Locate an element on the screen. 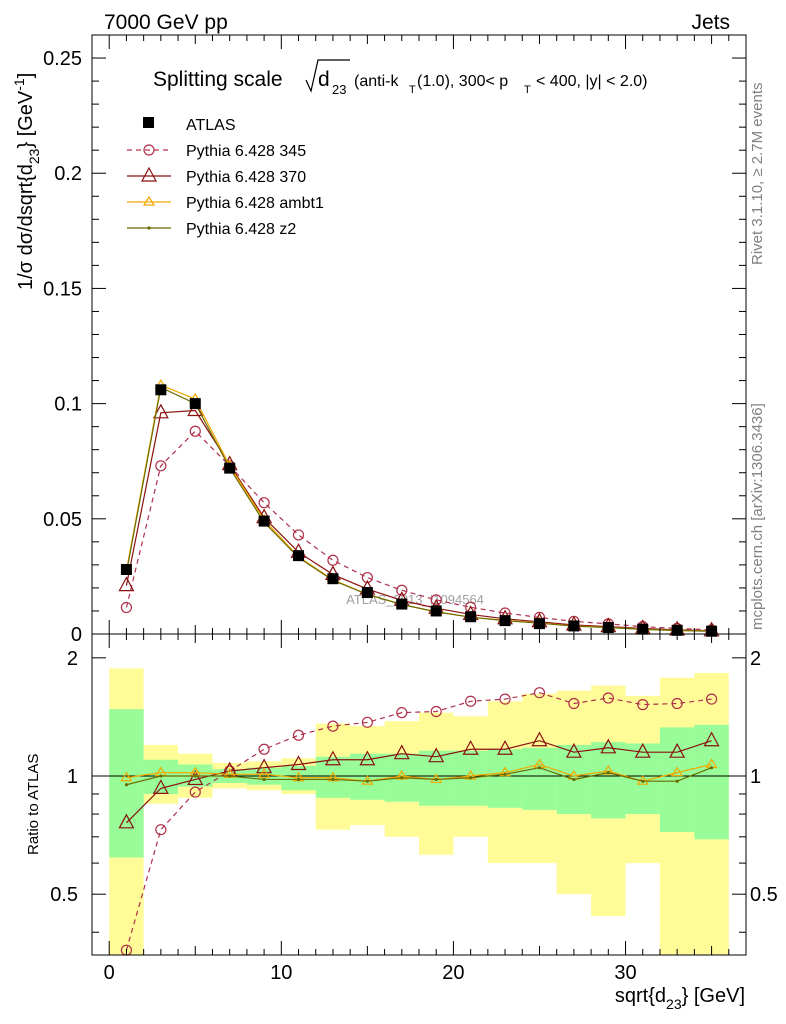 The height and width of the screenshot is (1024, 786). x-tick-label: 0 is located at coordinates (109, 973).